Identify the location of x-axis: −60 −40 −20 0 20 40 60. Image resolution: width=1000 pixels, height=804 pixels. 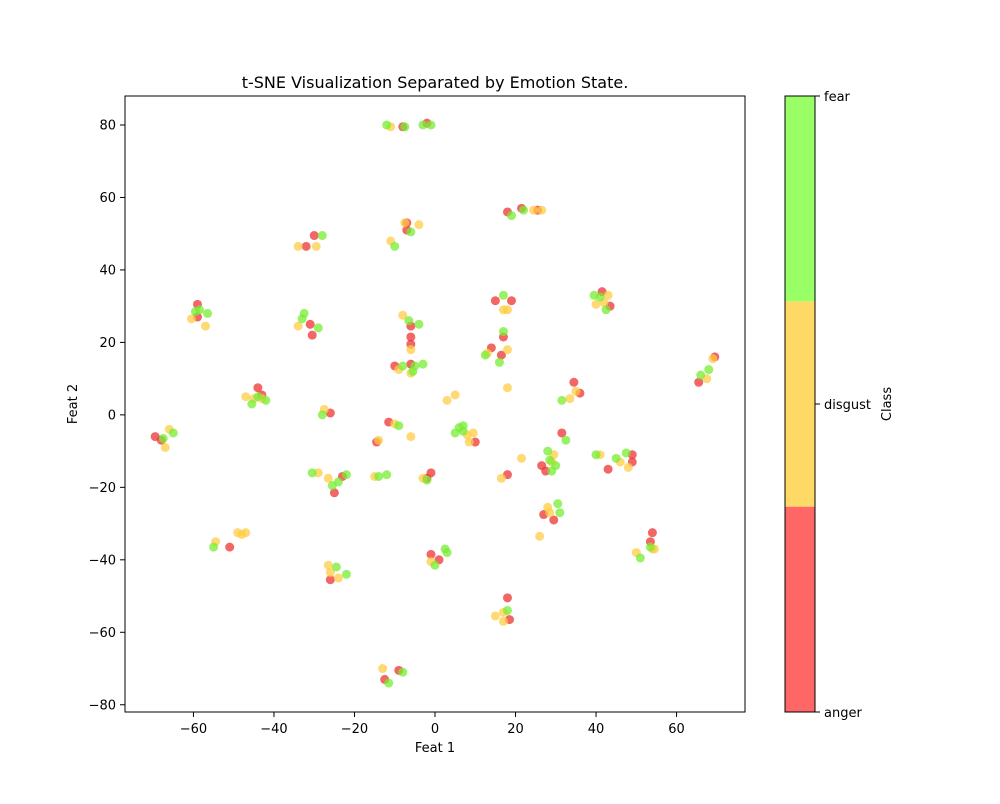
(432, 724).